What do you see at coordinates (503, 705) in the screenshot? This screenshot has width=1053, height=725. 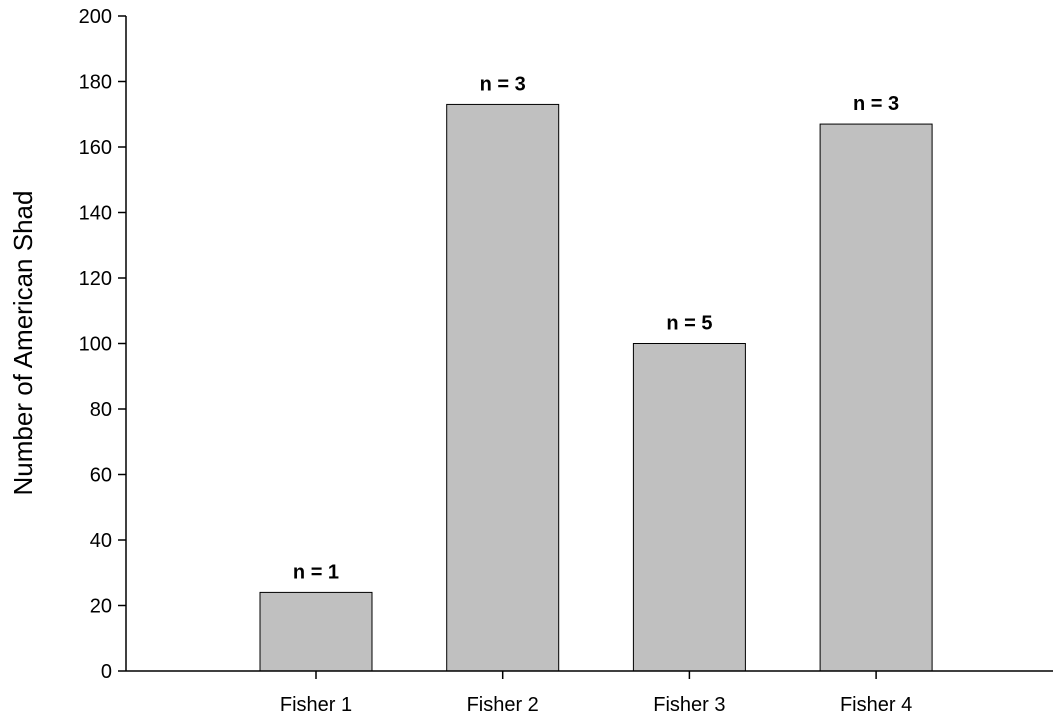 I see `x-tick-label: Fisher 2` at bounding box center [503, 705].